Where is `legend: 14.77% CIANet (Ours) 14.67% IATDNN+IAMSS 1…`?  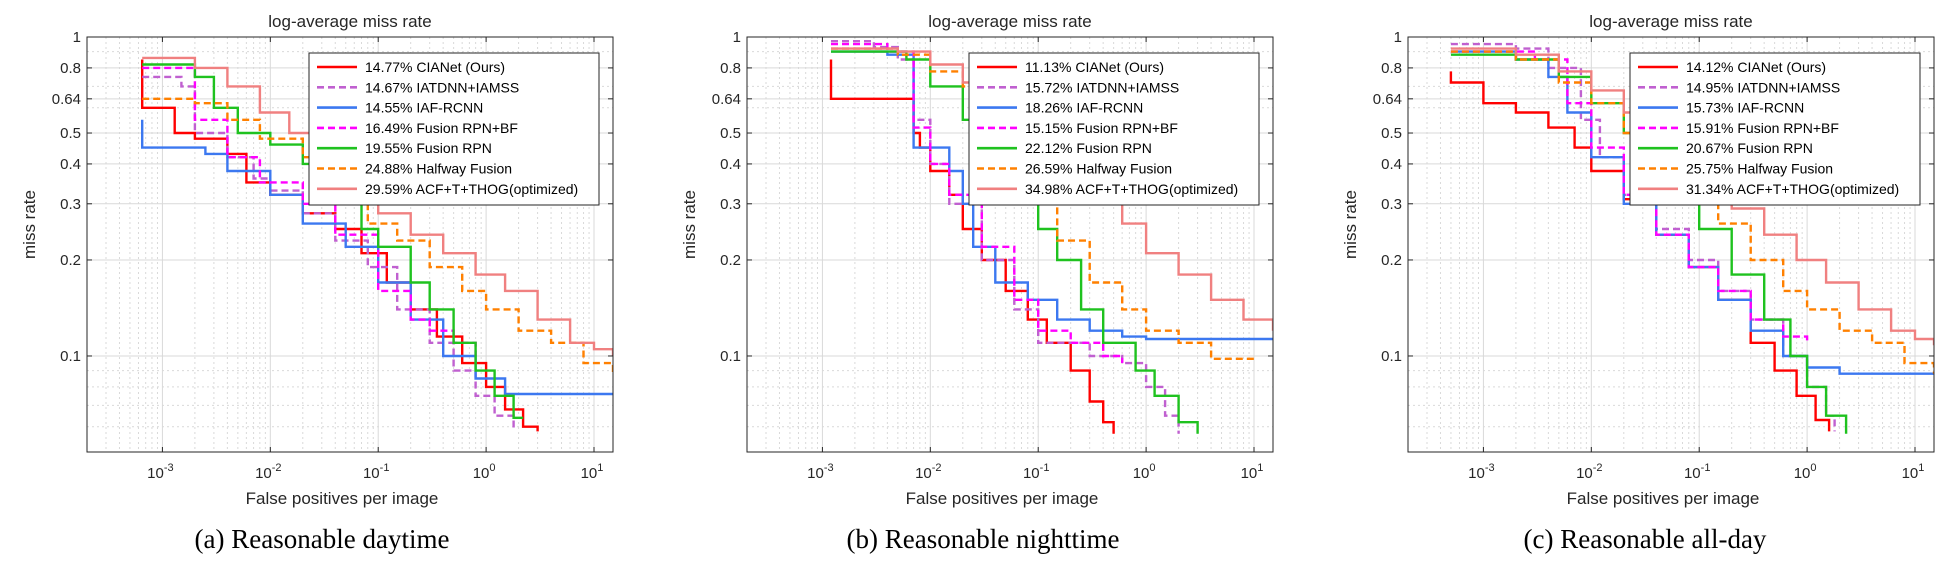
legend: 14.77% CIANet (Ours) 14.67% IATDNN+IAMSS 1… is located at coordinates (454, 129).